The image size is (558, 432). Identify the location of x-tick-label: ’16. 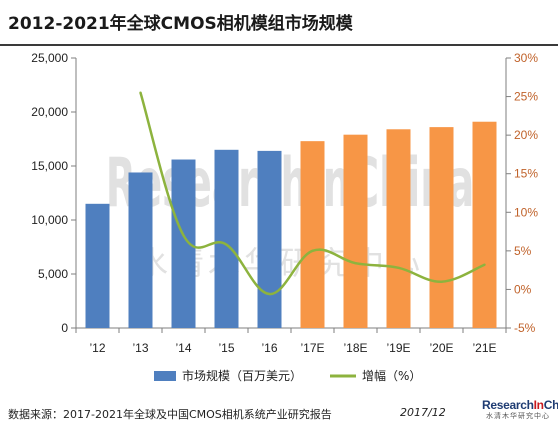
(269, 348).